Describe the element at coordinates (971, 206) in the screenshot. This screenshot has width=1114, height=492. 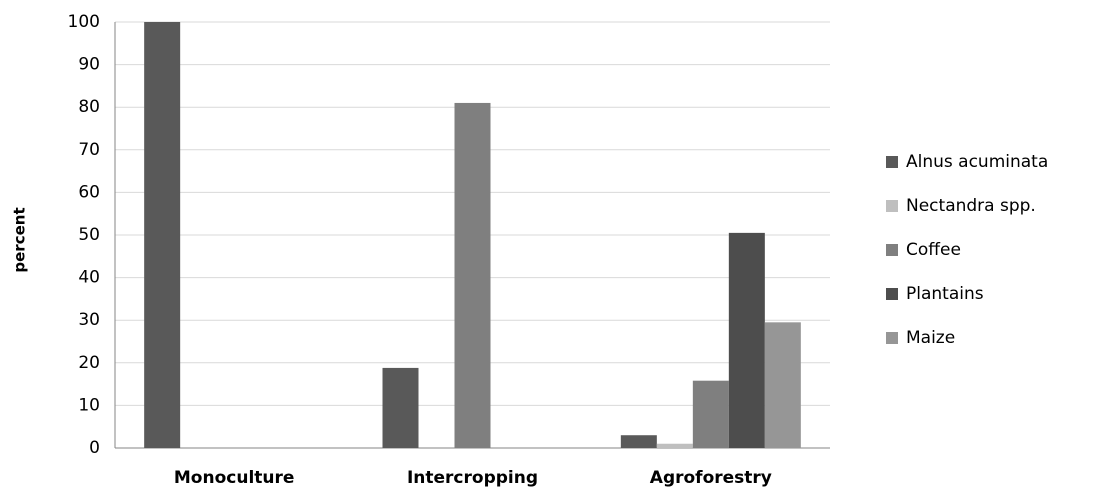
I see `legend-label: Nectandra spp.` at that location.